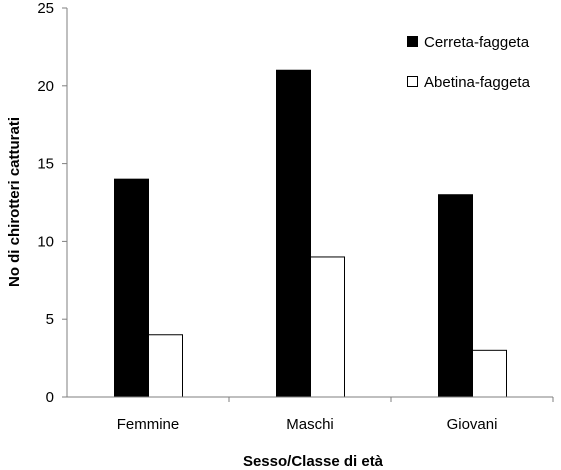  Describe the element at coordinates (313, 461) in the screenshot. I see `x-axis-title: Sesso/Classe di età` at that location.